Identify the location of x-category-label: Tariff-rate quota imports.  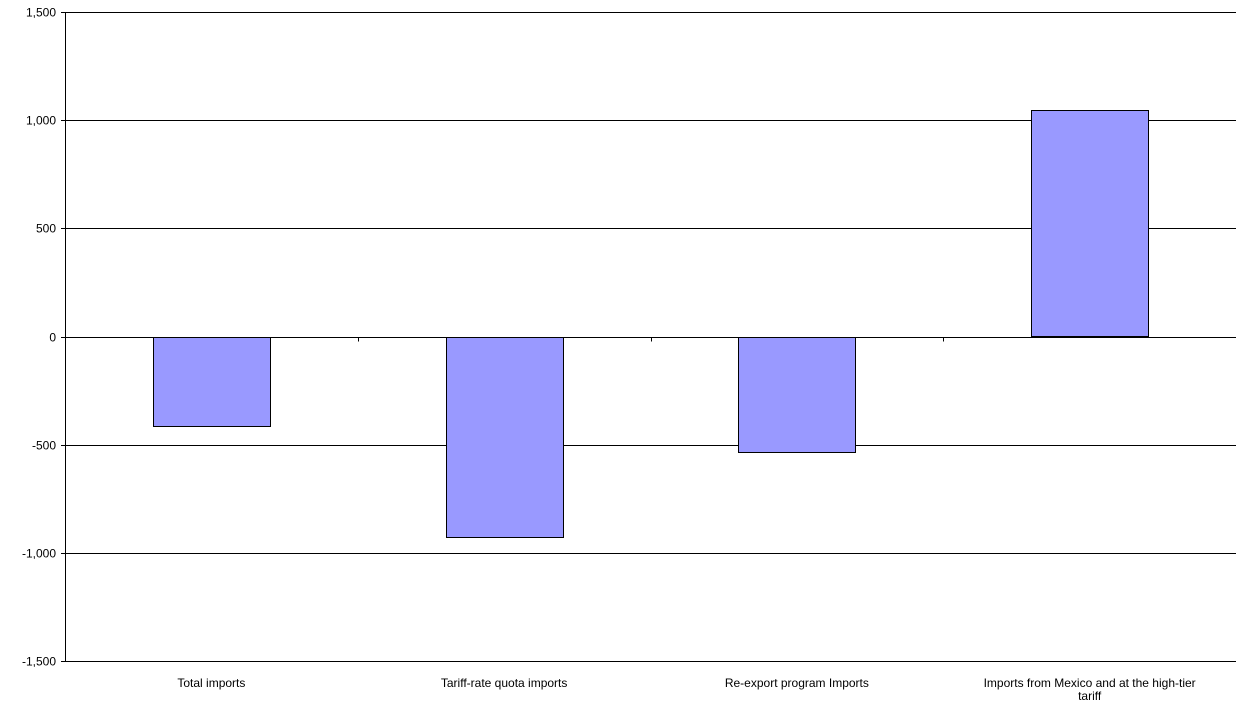
(504, 683).